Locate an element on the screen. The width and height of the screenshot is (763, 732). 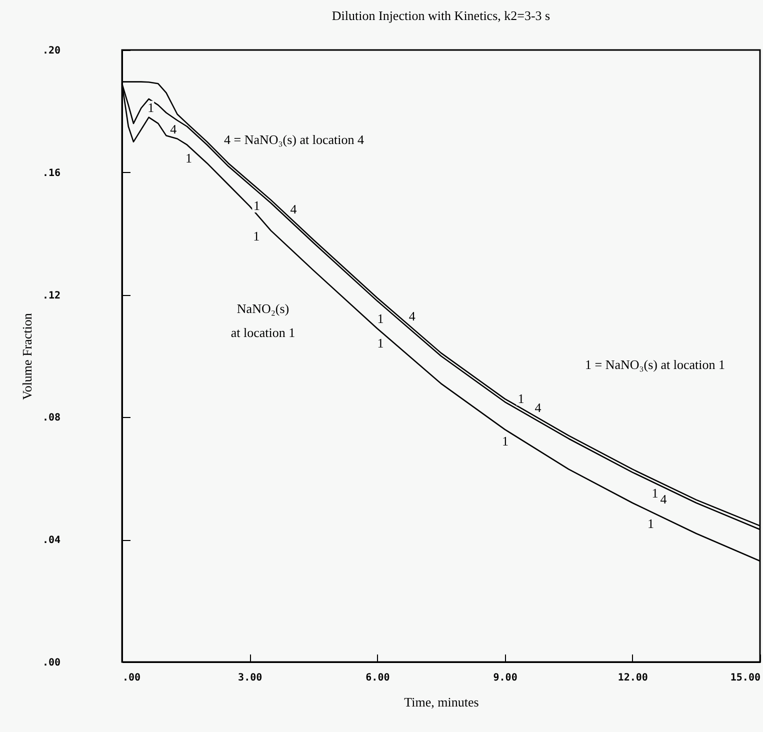
x-axis-title: Time, minutes is located at coordinates (441, 702).